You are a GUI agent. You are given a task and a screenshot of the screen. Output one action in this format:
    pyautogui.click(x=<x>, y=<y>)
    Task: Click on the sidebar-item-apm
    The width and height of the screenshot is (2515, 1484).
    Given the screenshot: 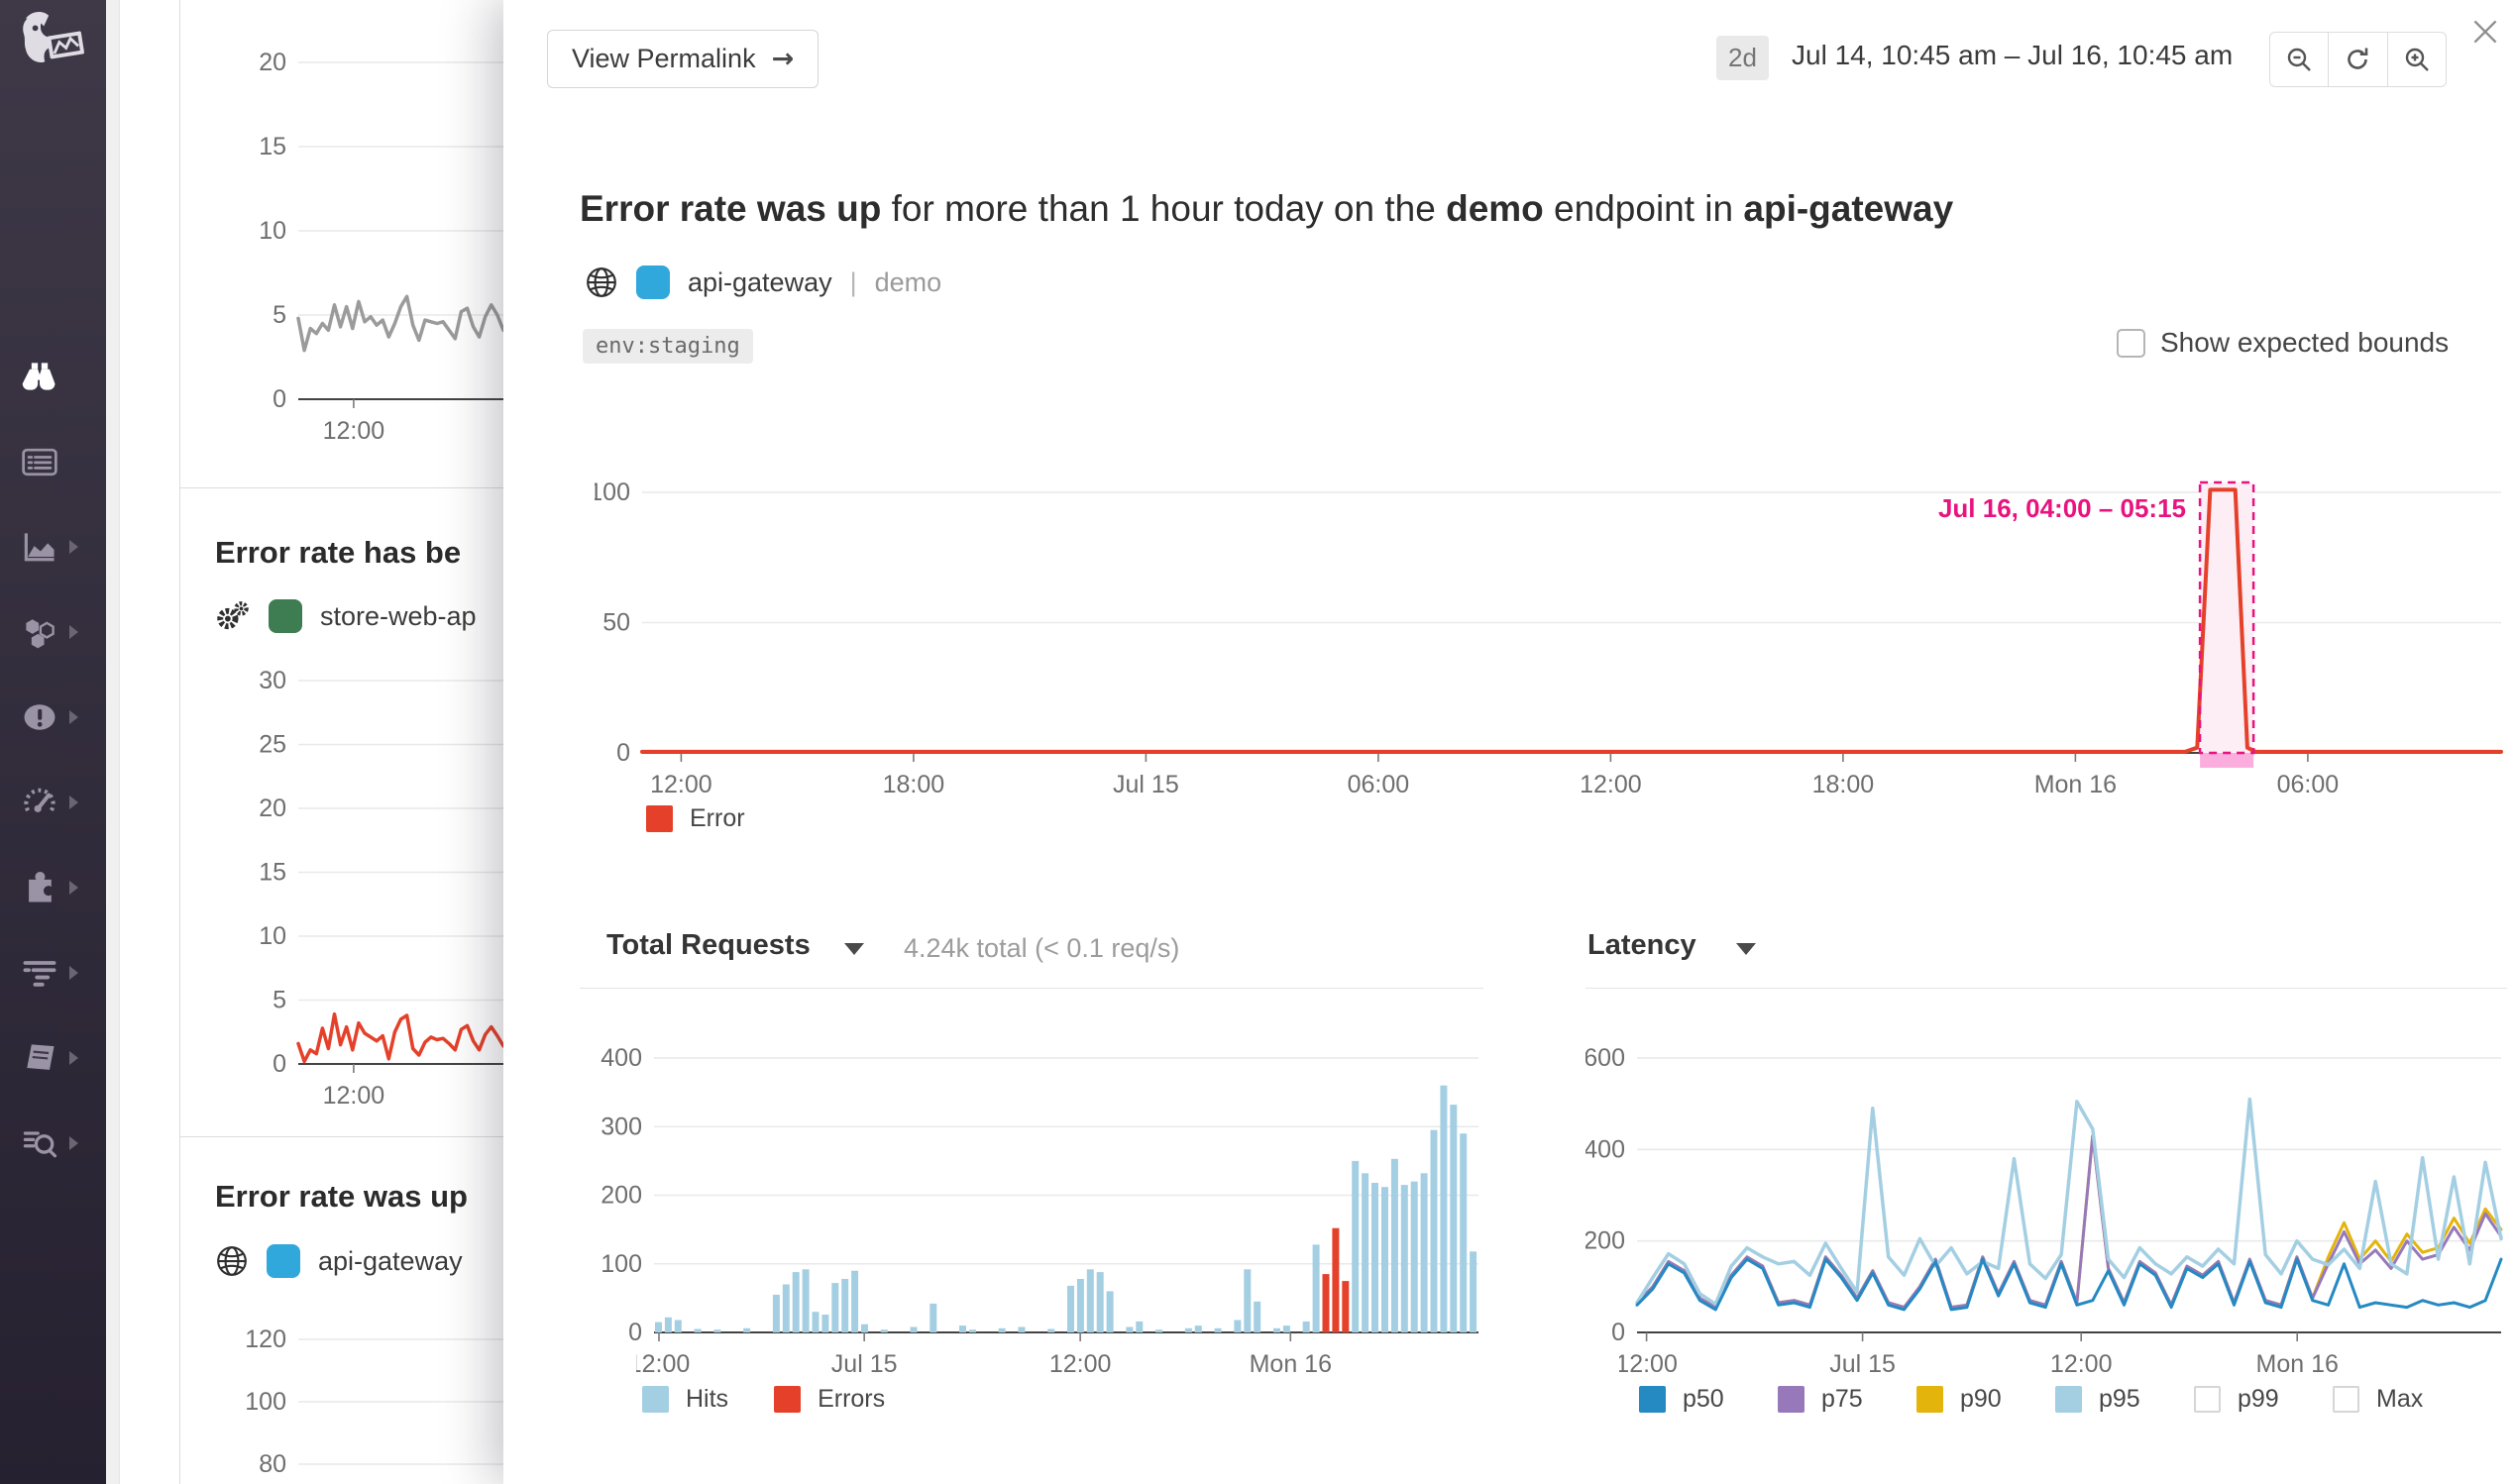 What is the action you would take?
    pyautogui.click(x=53, y=973)
    